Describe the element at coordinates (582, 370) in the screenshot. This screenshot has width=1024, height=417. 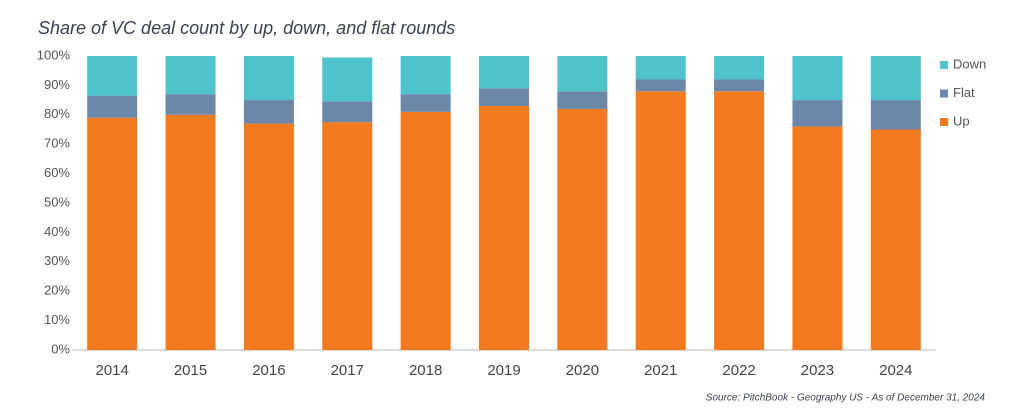
I see `x-tick-label: 2020` at that location.